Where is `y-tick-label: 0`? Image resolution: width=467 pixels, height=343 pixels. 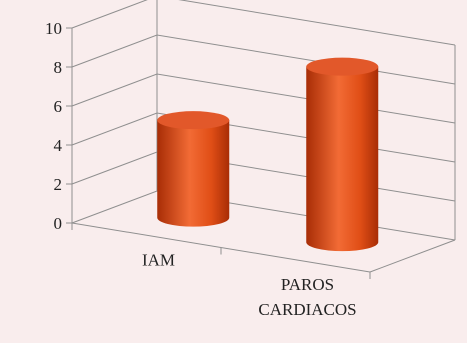
y-tick-label: 0 is located at coordinates (58, 223).